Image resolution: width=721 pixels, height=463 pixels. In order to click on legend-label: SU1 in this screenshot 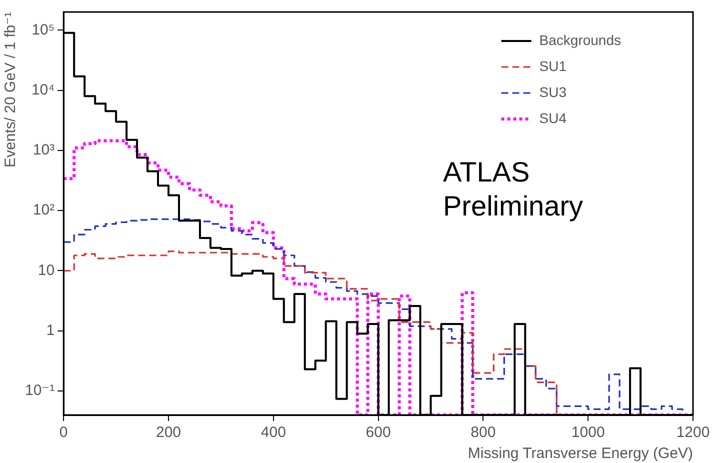, I will do `click(553, 66)`.